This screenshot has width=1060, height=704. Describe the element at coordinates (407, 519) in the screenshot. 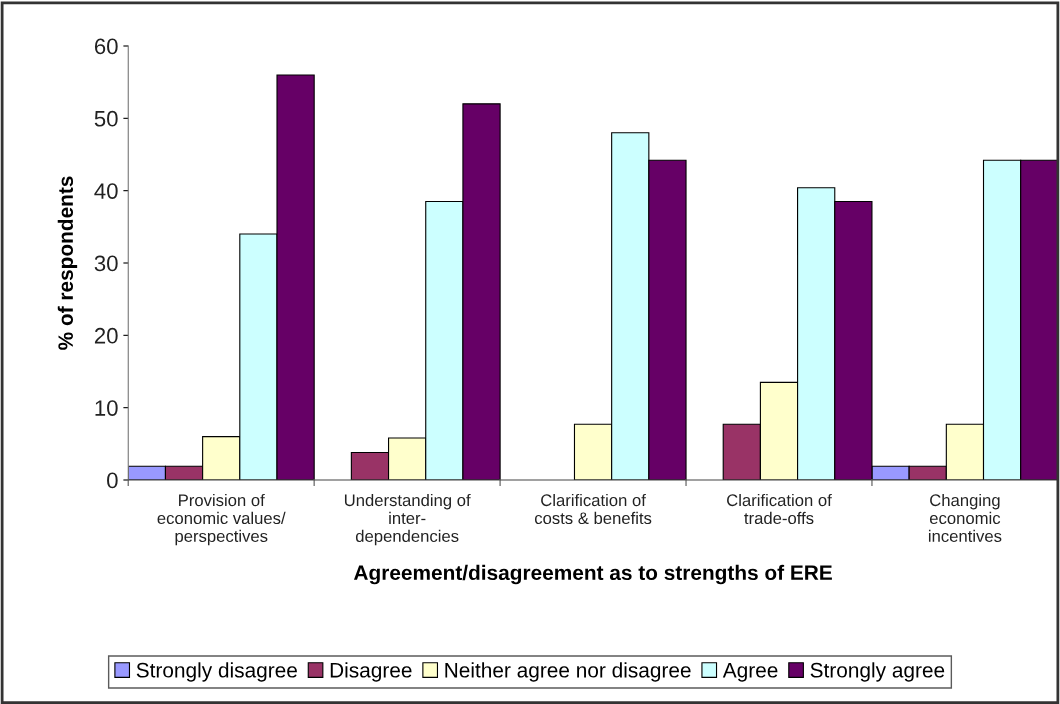

I see `x-tick-label: Understanding of inter- dependencies` at that location.